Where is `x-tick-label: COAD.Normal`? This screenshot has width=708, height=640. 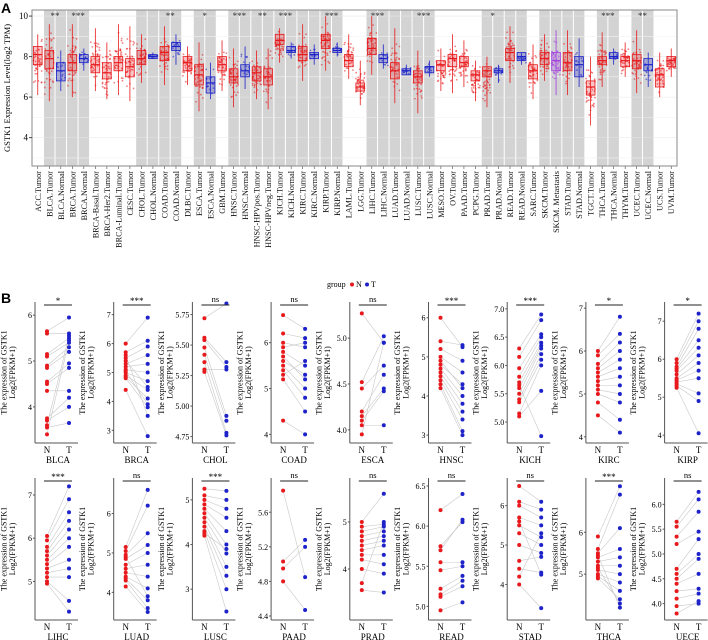 x-tick-label: COAD.Normal is located at coordinates (176, 195).